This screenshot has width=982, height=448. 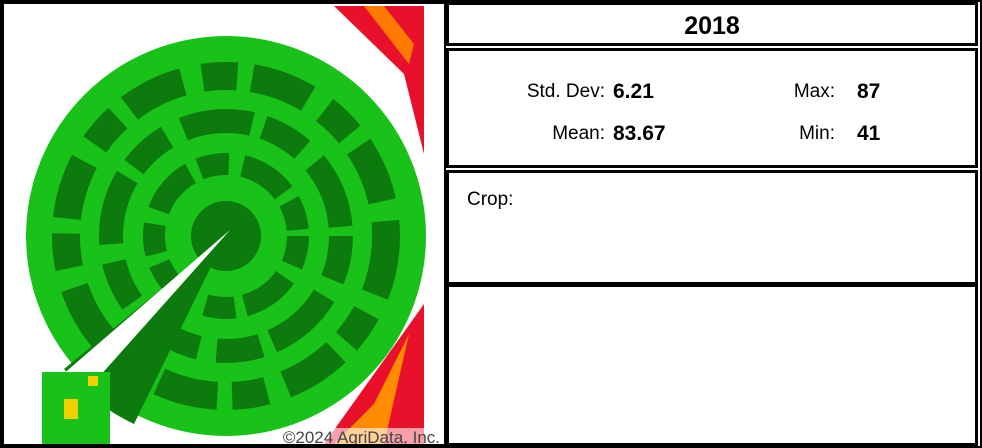 I want to click on year-title: 2018, so click(x=712, y=26).